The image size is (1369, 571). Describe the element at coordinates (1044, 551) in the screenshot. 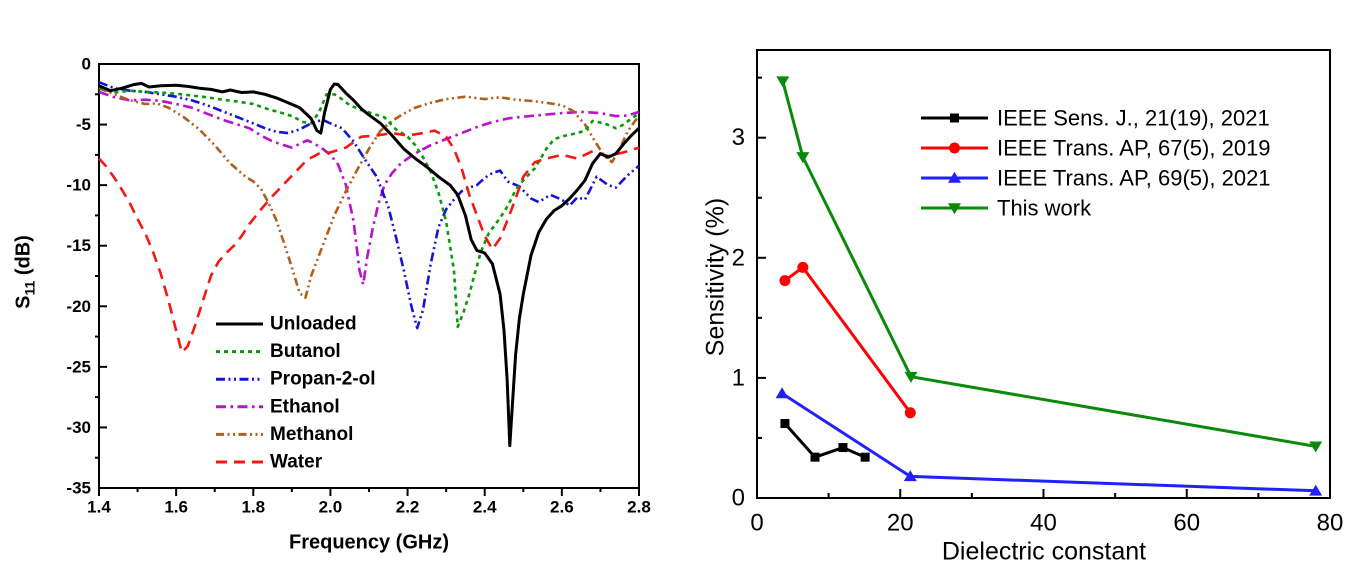

I see `right-xaxis-title: Dielectric constant` at that location.